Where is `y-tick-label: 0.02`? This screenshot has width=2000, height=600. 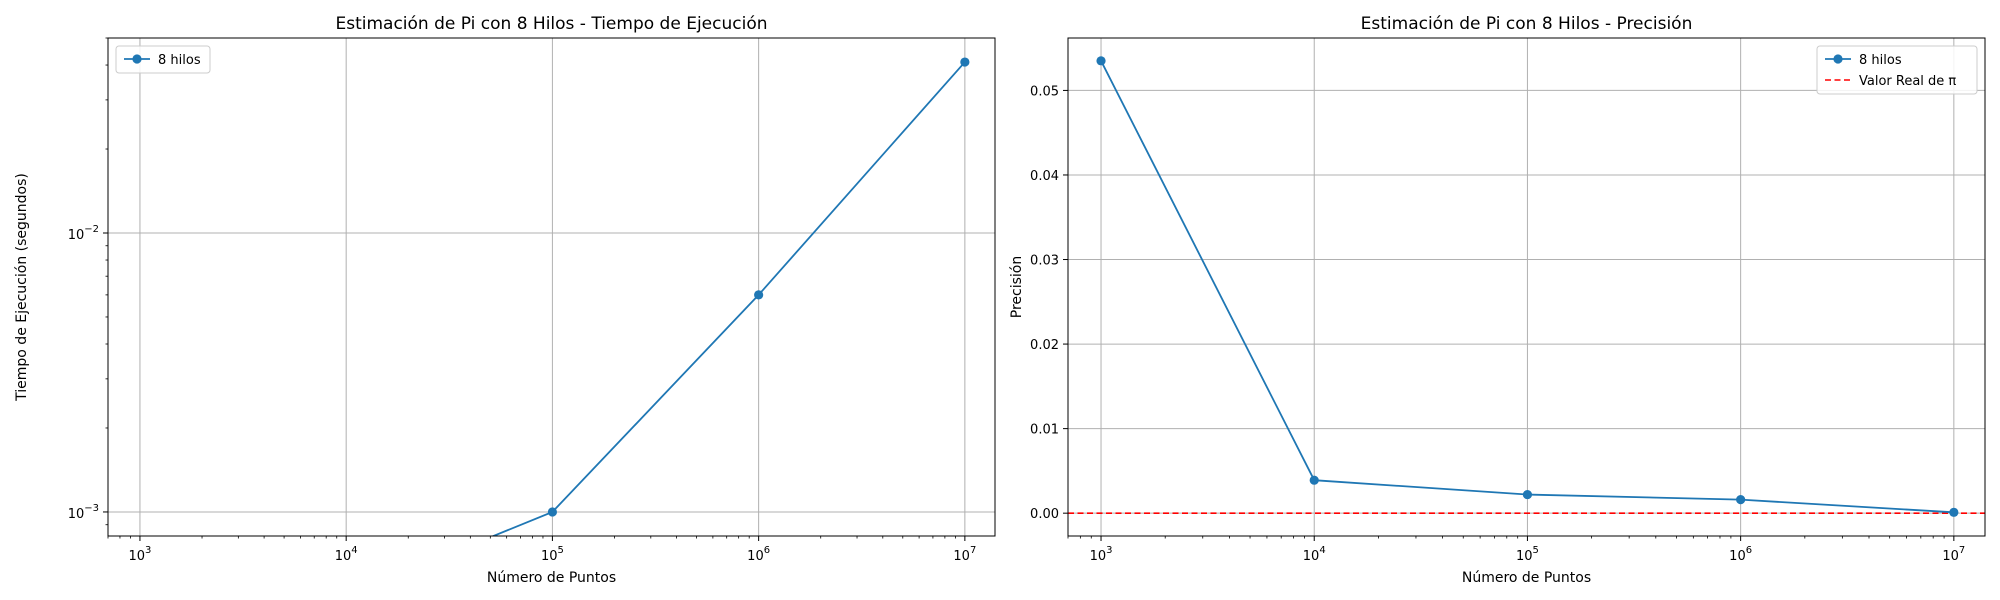 y-tick-label: 0.02 is located at coordinates (1044, 345).